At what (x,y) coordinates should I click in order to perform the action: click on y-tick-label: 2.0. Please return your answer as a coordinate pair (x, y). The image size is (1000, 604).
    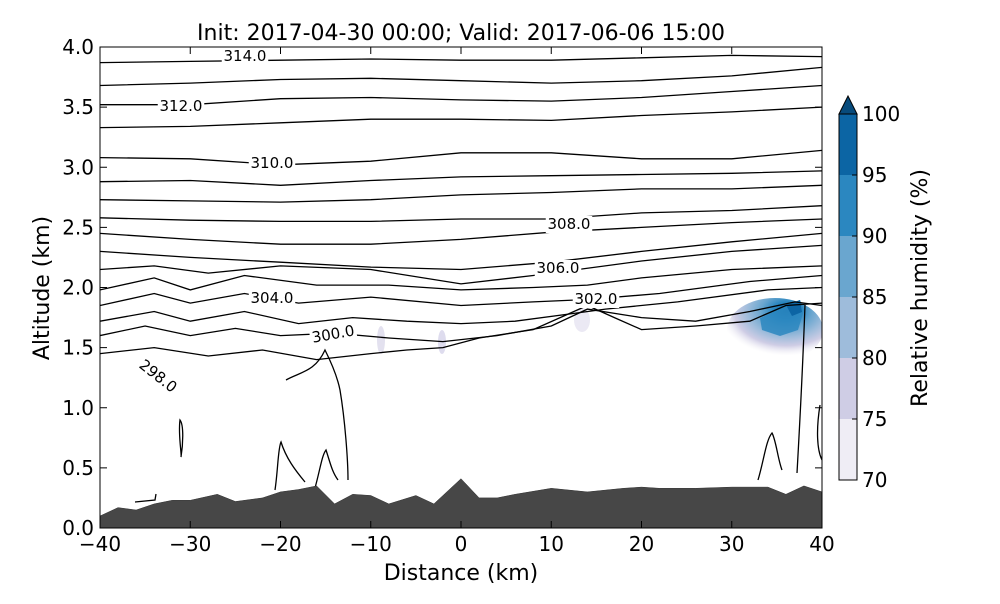
    Looking at the image, I should click on (78, 288).